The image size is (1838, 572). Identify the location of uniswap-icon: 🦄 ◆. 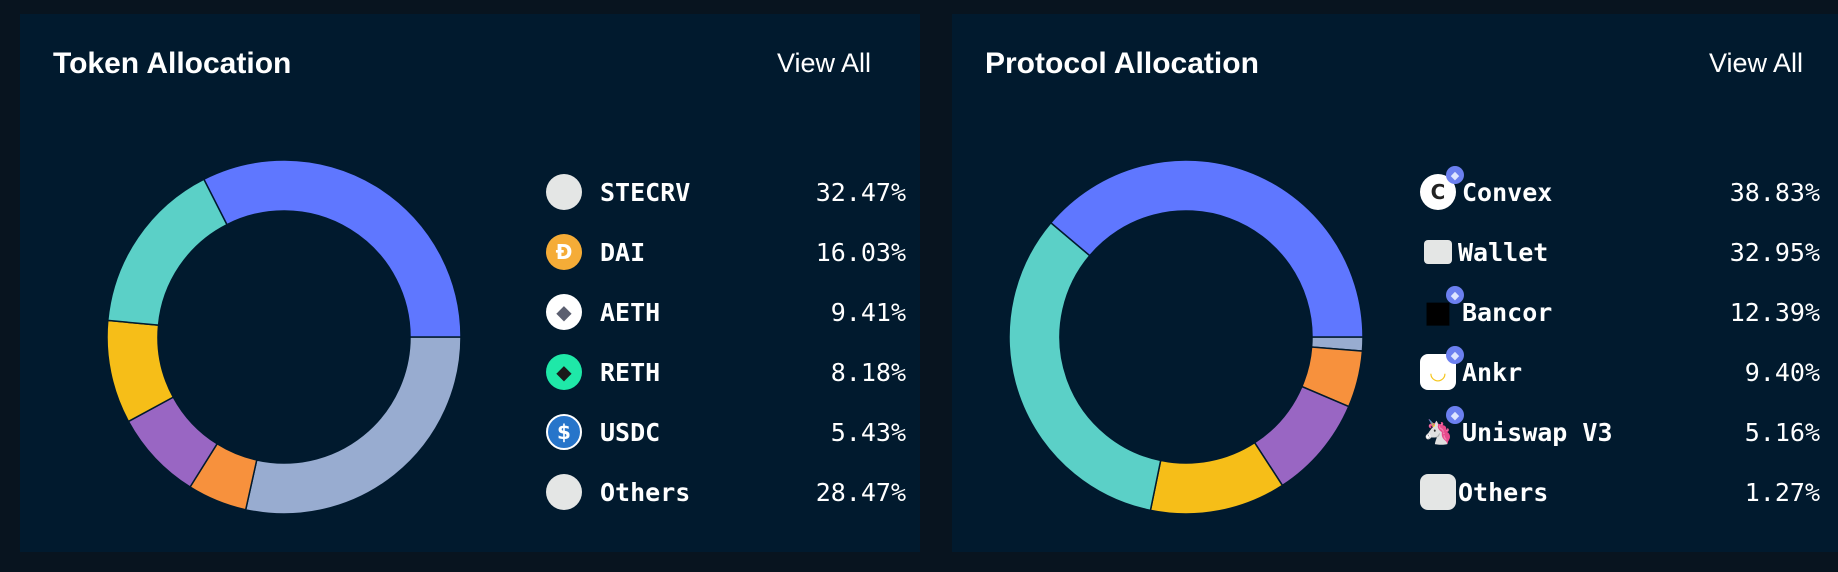
(1442, 428).